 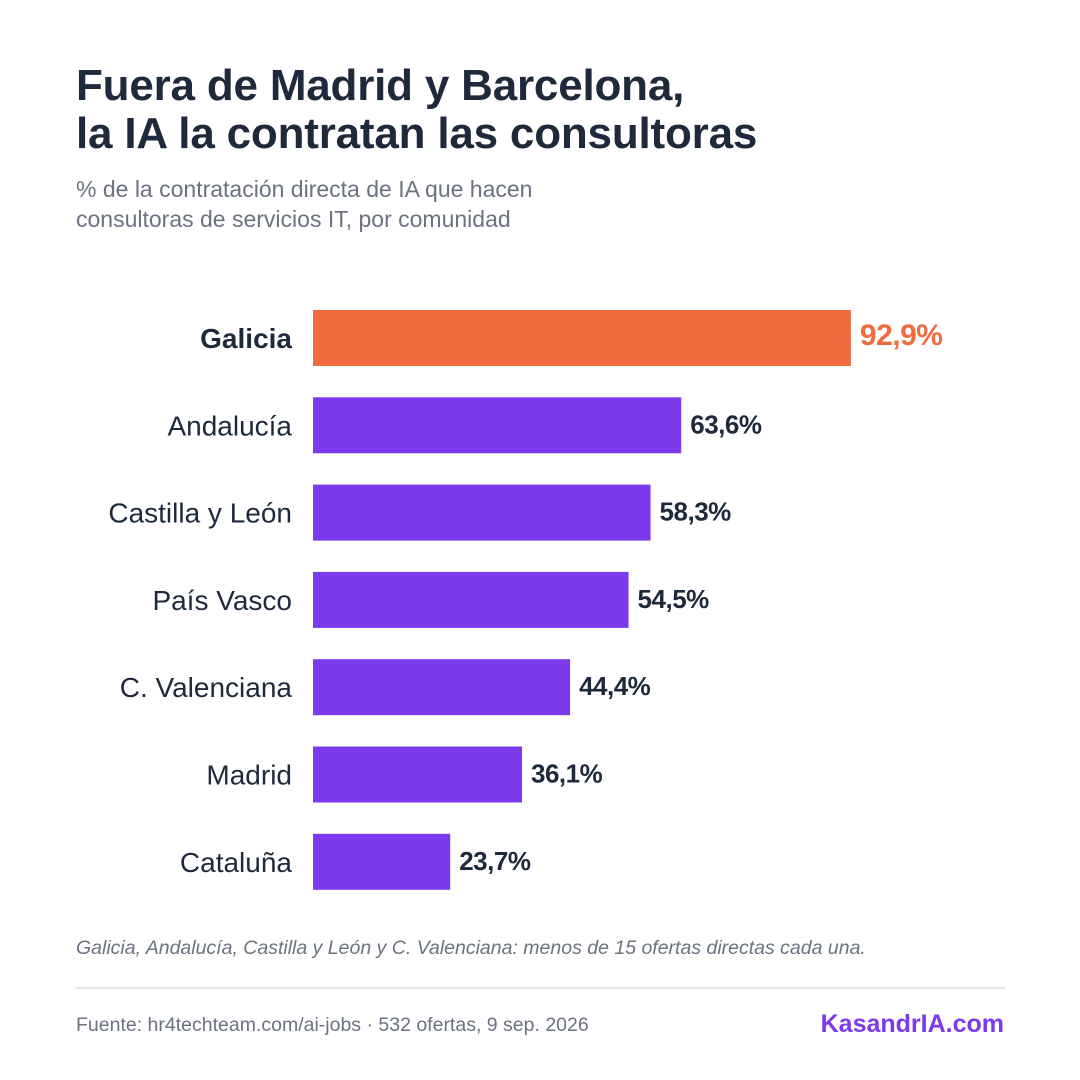 I want to click on value-label-madrid: 36,1%, so click(x=567, y=774).